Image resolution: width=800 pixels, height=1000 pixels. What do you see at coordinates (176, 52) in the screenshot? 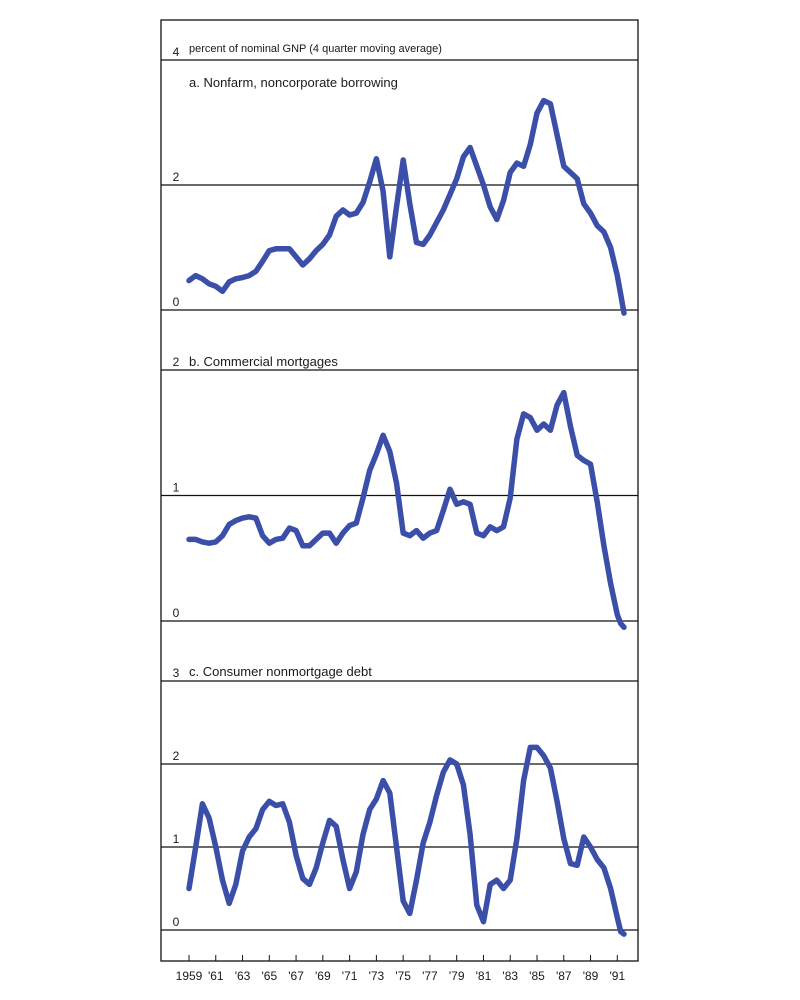
I see `panel-a-ytick-label: 4` at bounding box center [176, 52].